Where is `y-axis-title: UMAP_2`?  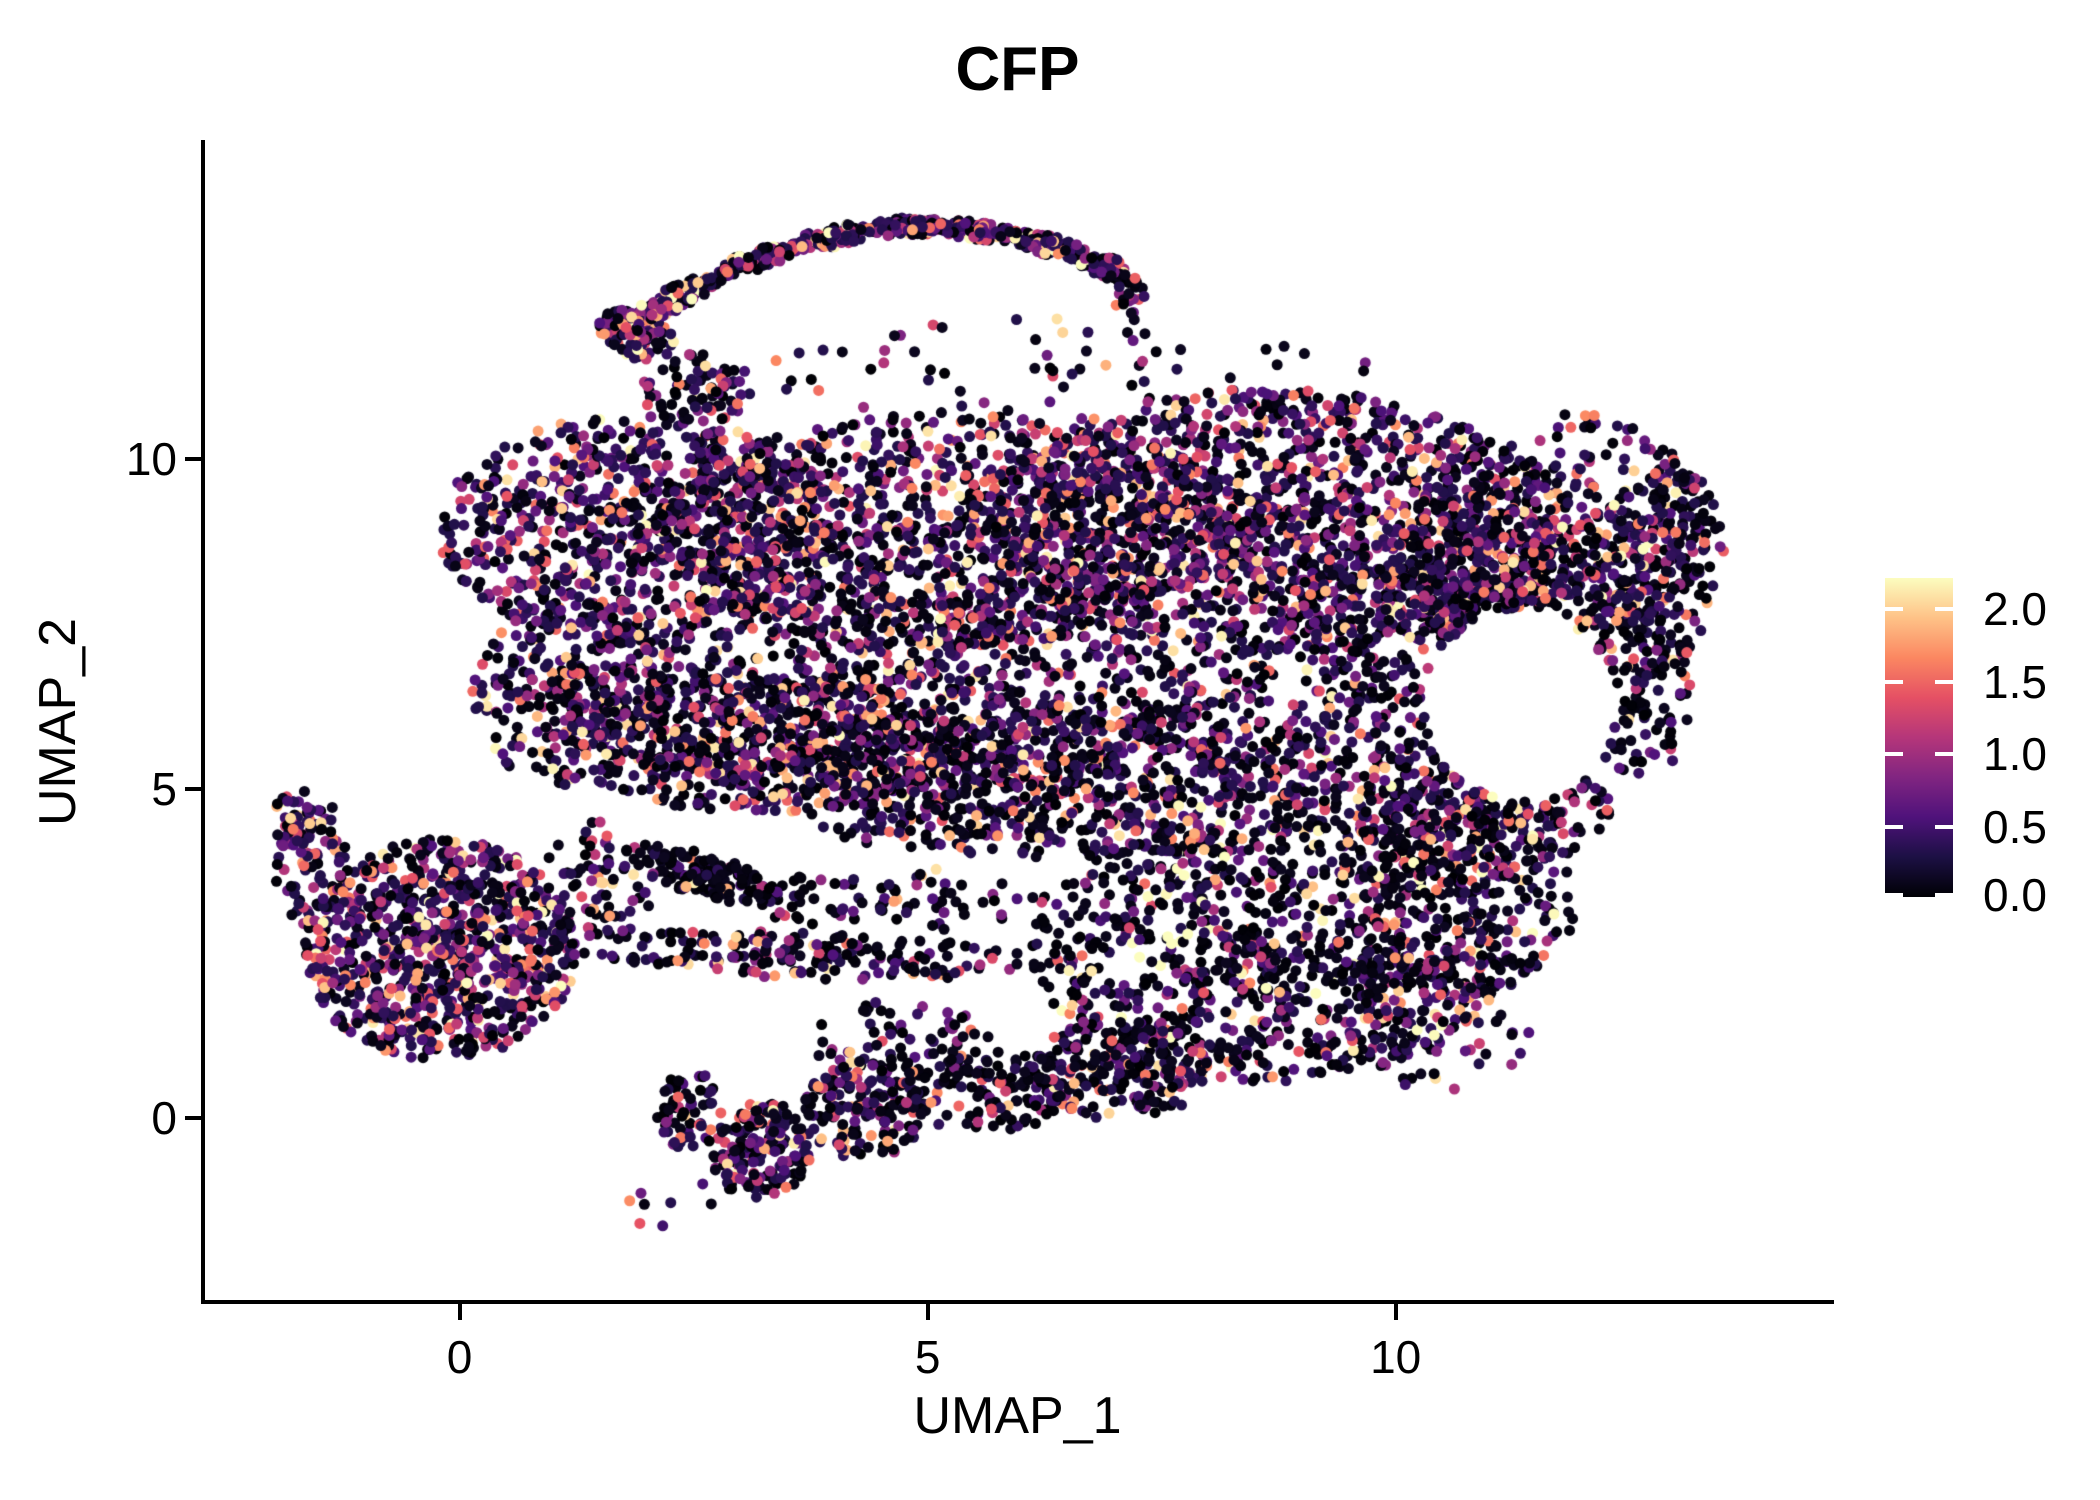 y-axis-title: UMAP_2 is located at coordinates (58, 722).